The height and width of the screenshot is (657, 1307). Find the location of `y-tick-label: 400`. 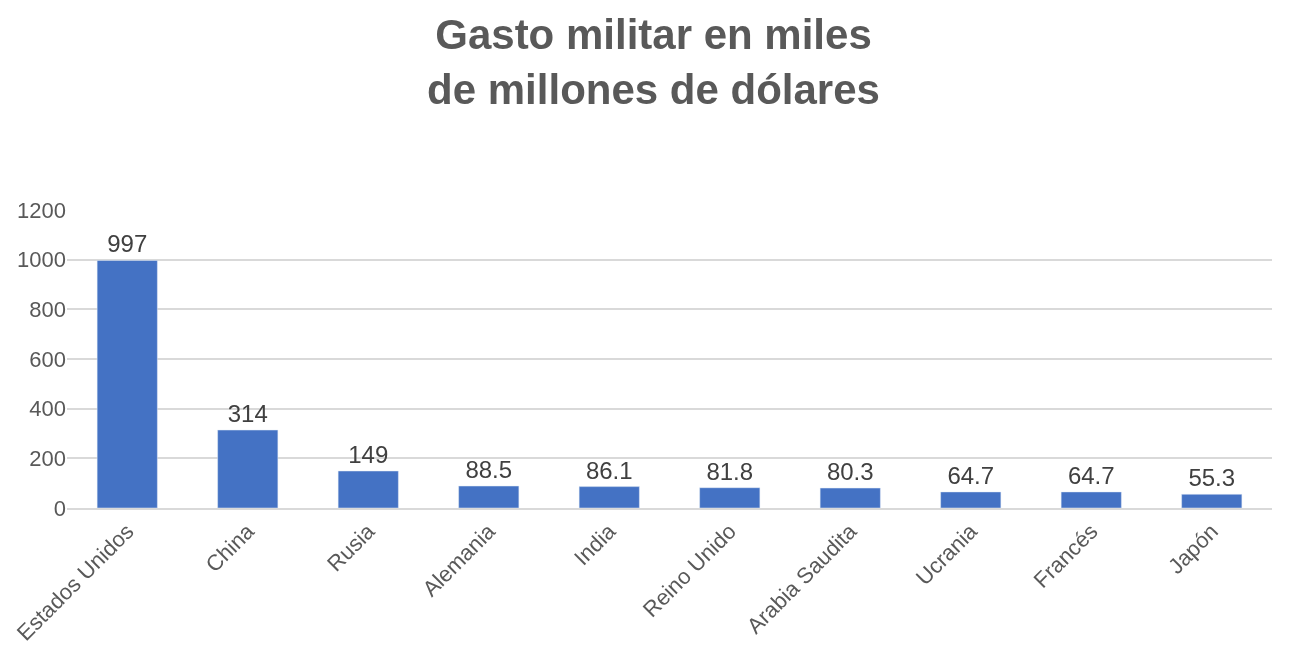

y-tick-label: 400 is located at coordinates (47, 409).